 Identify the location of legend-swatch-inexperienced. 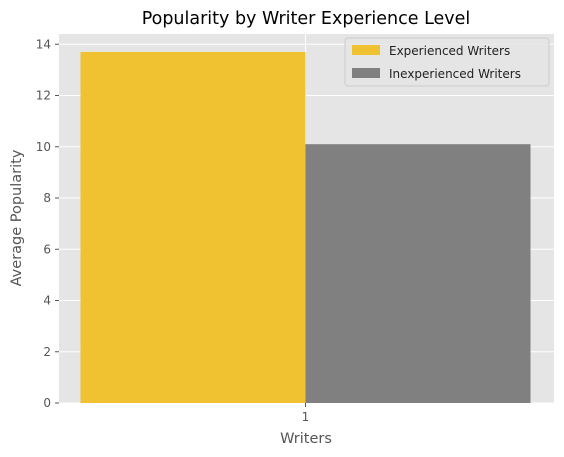
(366, 73).